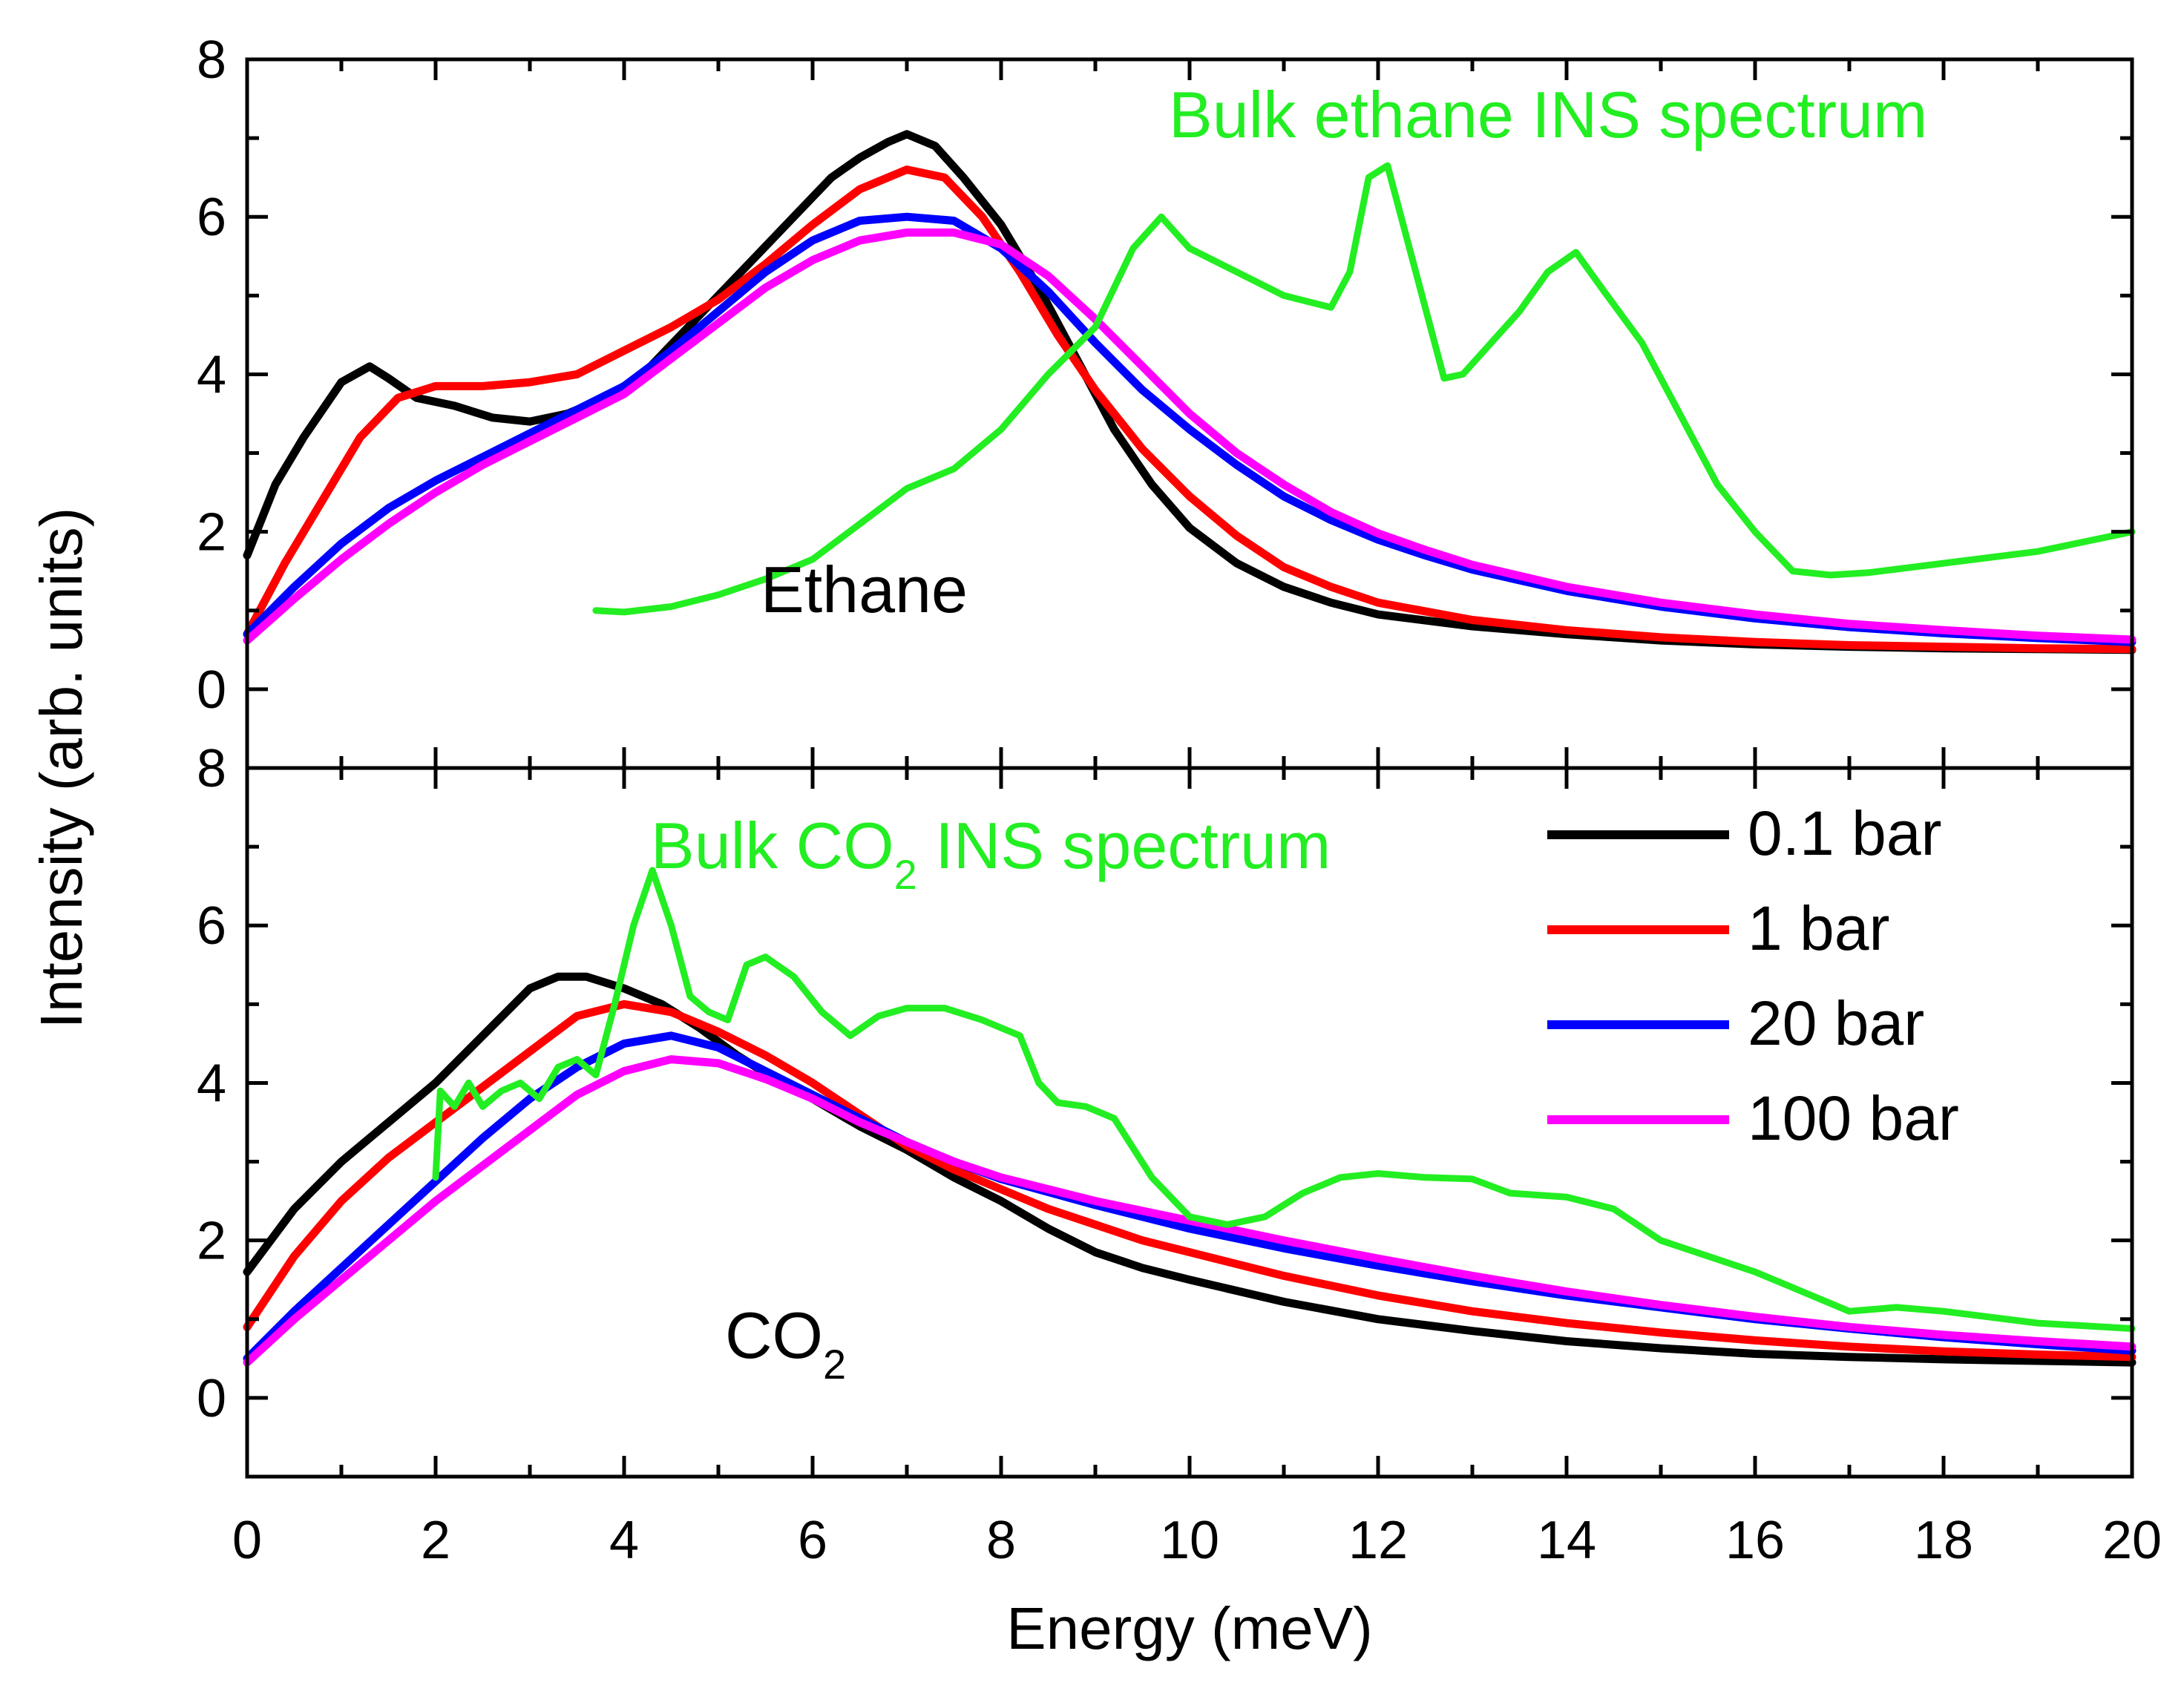 Image resolution: width=2184 pixels, height=1697 pixels. Describe the element at coordinates (212, 690) in the screenshot. I see `top-ytick-label-0: 0` at that location.